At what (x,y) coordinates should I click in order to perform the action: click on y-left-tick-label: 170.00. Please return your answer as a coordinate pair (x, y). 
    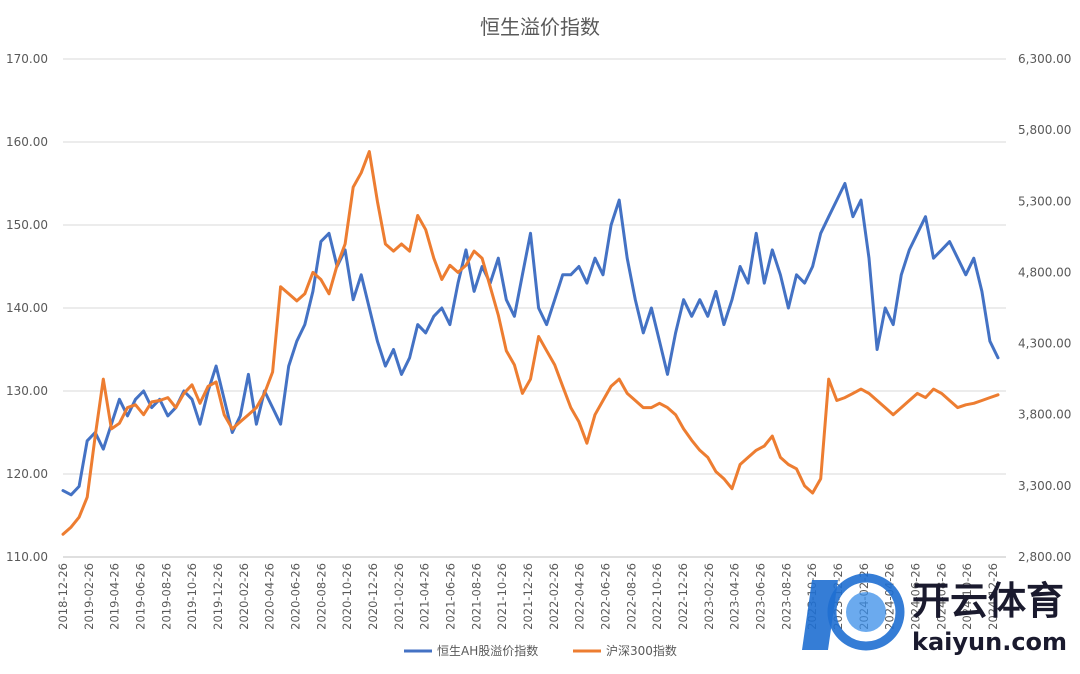
    Looking at the image, I should click on (27, 59).